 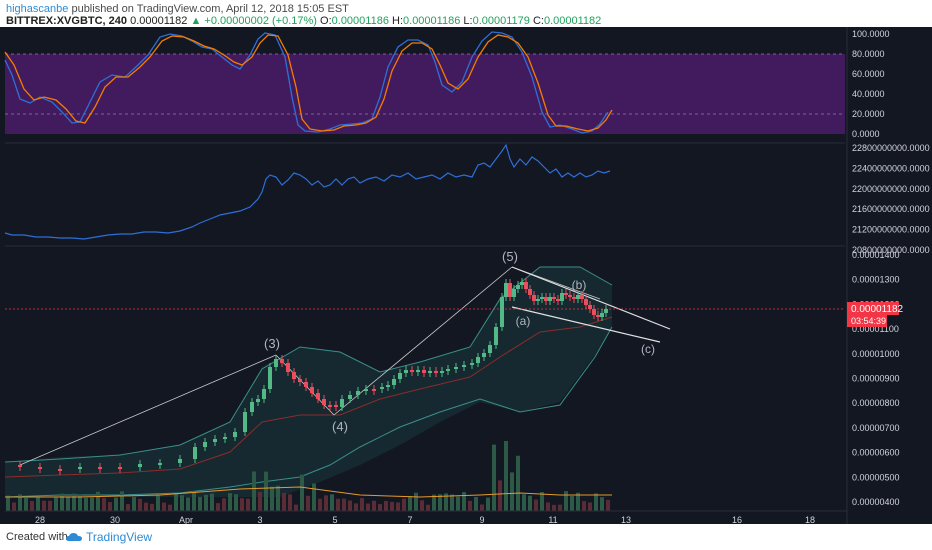 What do you see at coordinates (432, 21) in the screenshot?
I see `high-value: 0.00001186` at bounding box center [432, 21].